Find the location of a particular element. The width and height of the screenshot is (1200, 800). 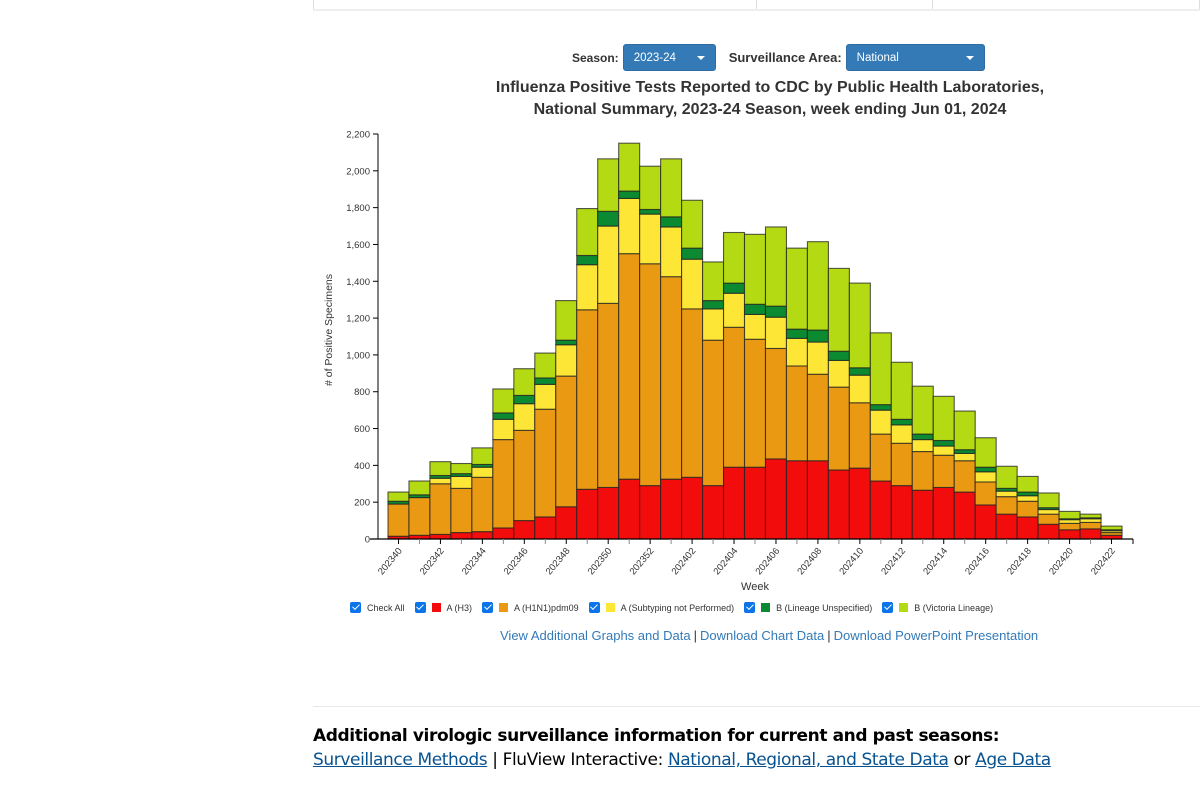

download-chart-data-link: Download Chart Data is located at coordinates (762, 635).